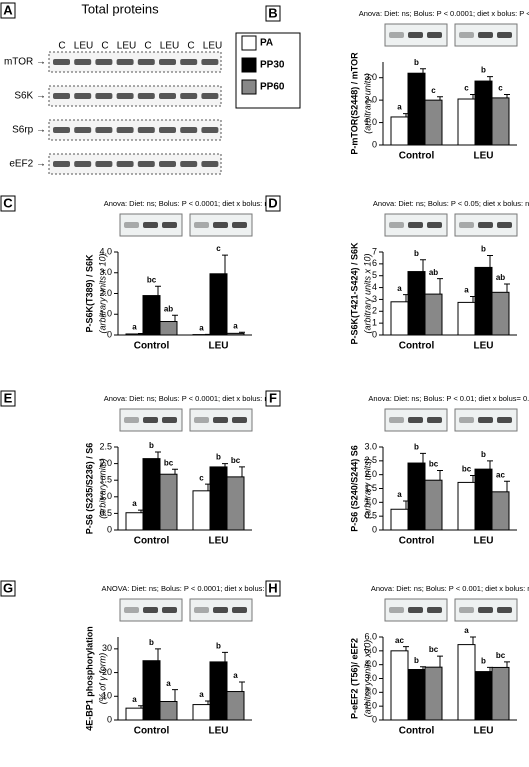  I want to click on y-axis-label: P-eEF2 (T56)/ eEF2, so click(354, 678).